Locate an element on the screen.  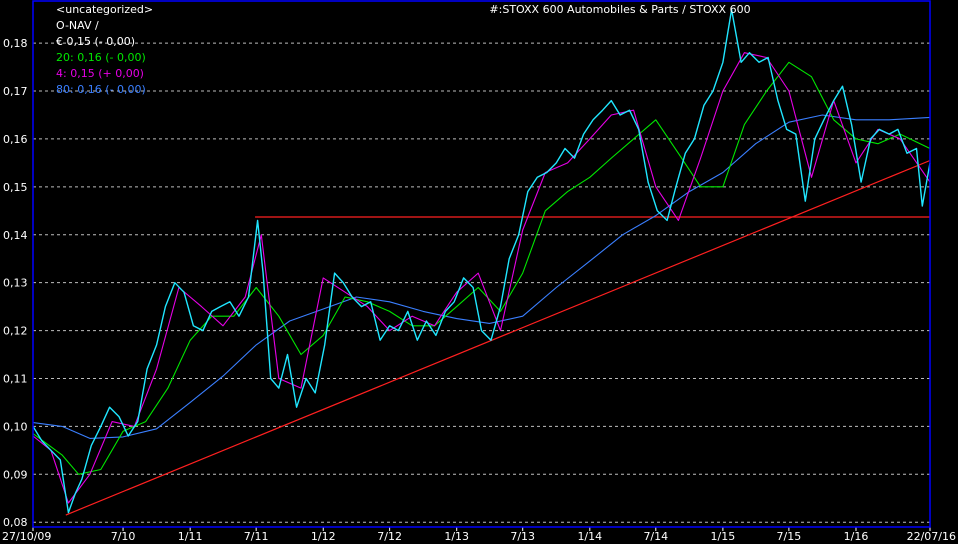
price-label: € 0,15 (- 0,00) is located at coordinates (95, 41).